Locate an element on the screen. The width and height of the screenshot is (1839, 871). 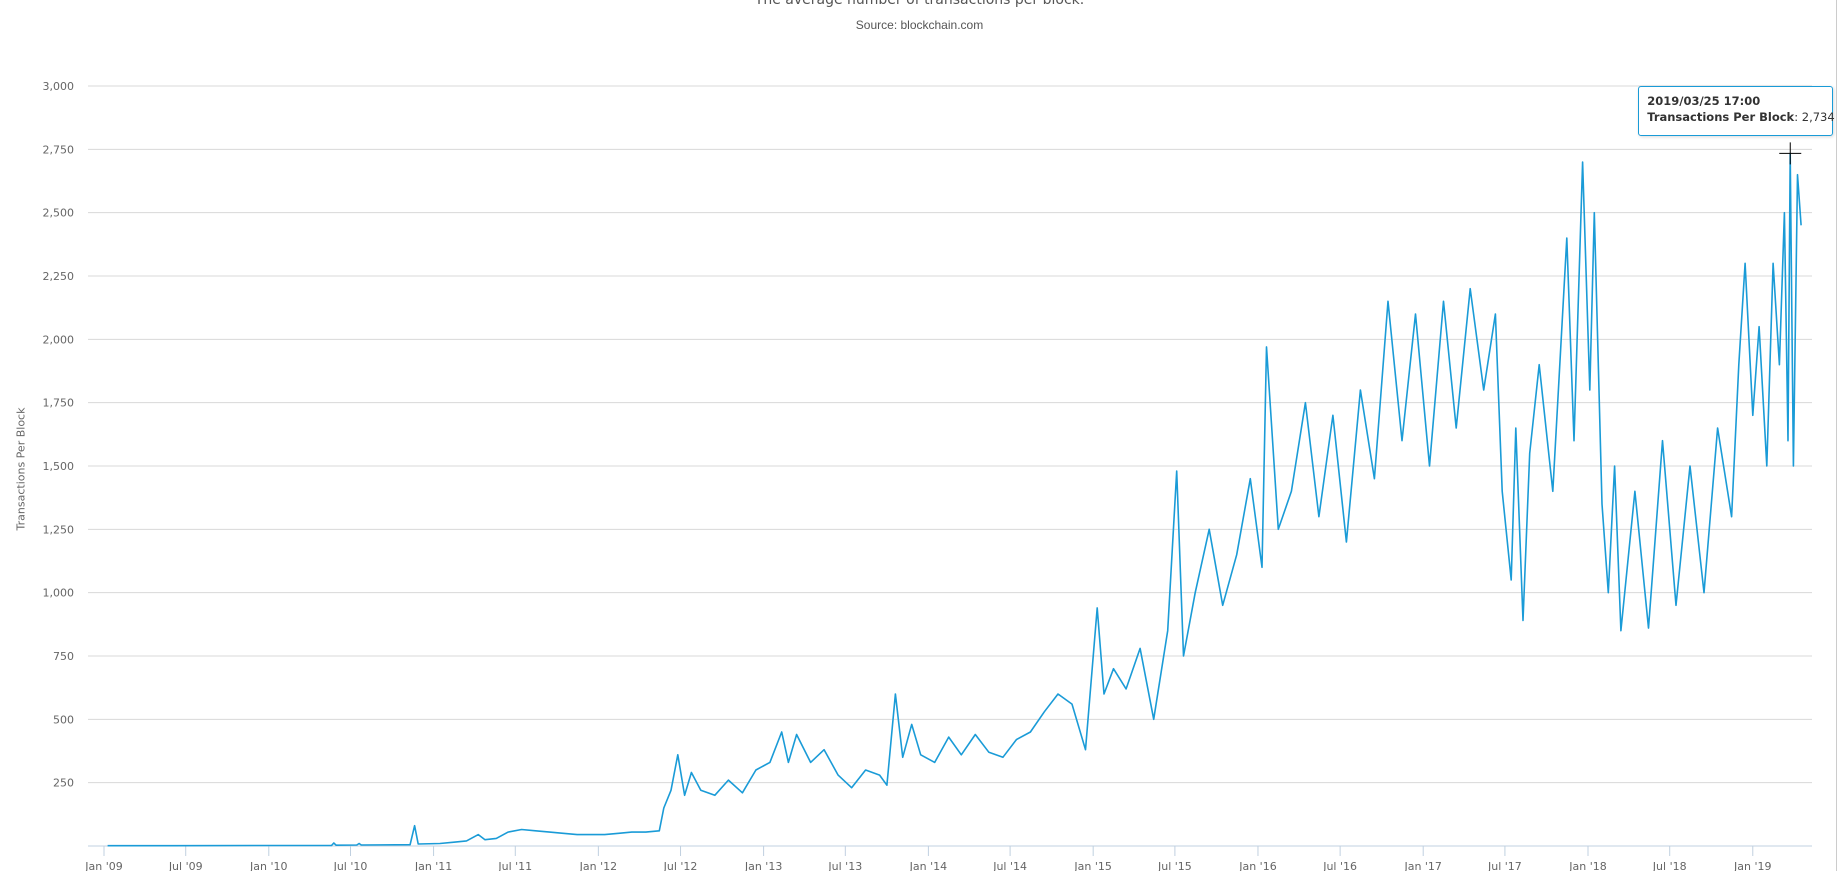
y-tick-label: 3,000 is located at coordinates (59, 86).